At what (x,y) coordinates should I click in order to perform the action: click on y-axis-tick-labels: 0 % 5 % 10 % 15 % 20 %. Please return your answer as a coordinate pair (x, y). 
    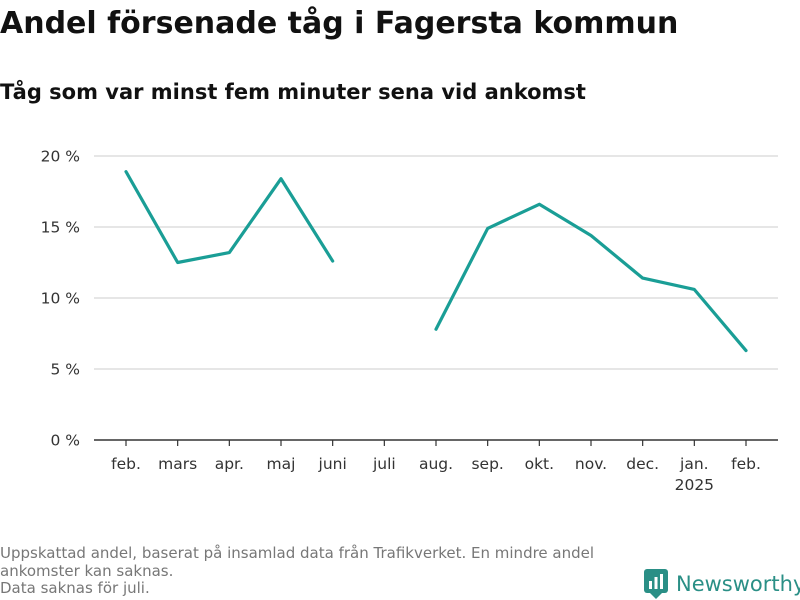
    Looking at the image, I should click on (60, 299).